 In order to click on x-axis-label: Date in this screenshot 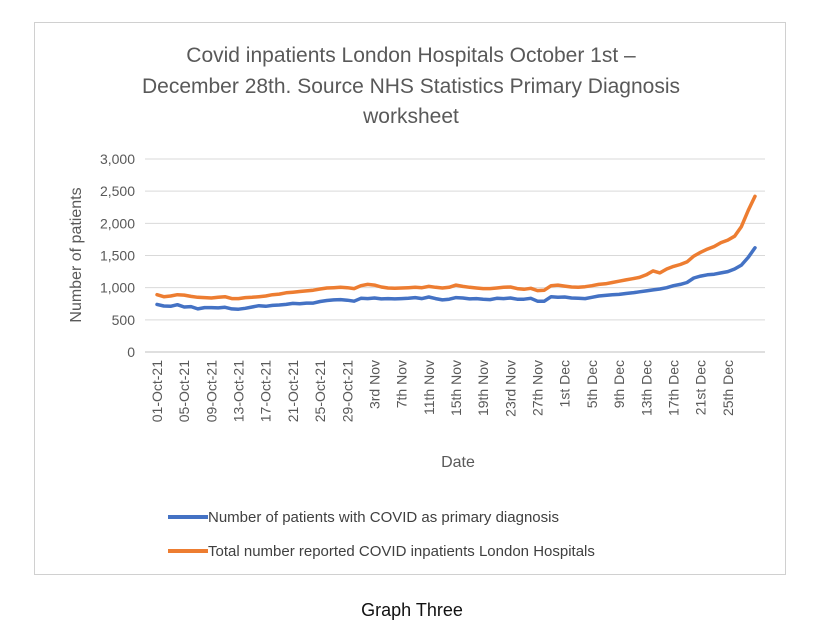, I will do `click(458, 462)`.